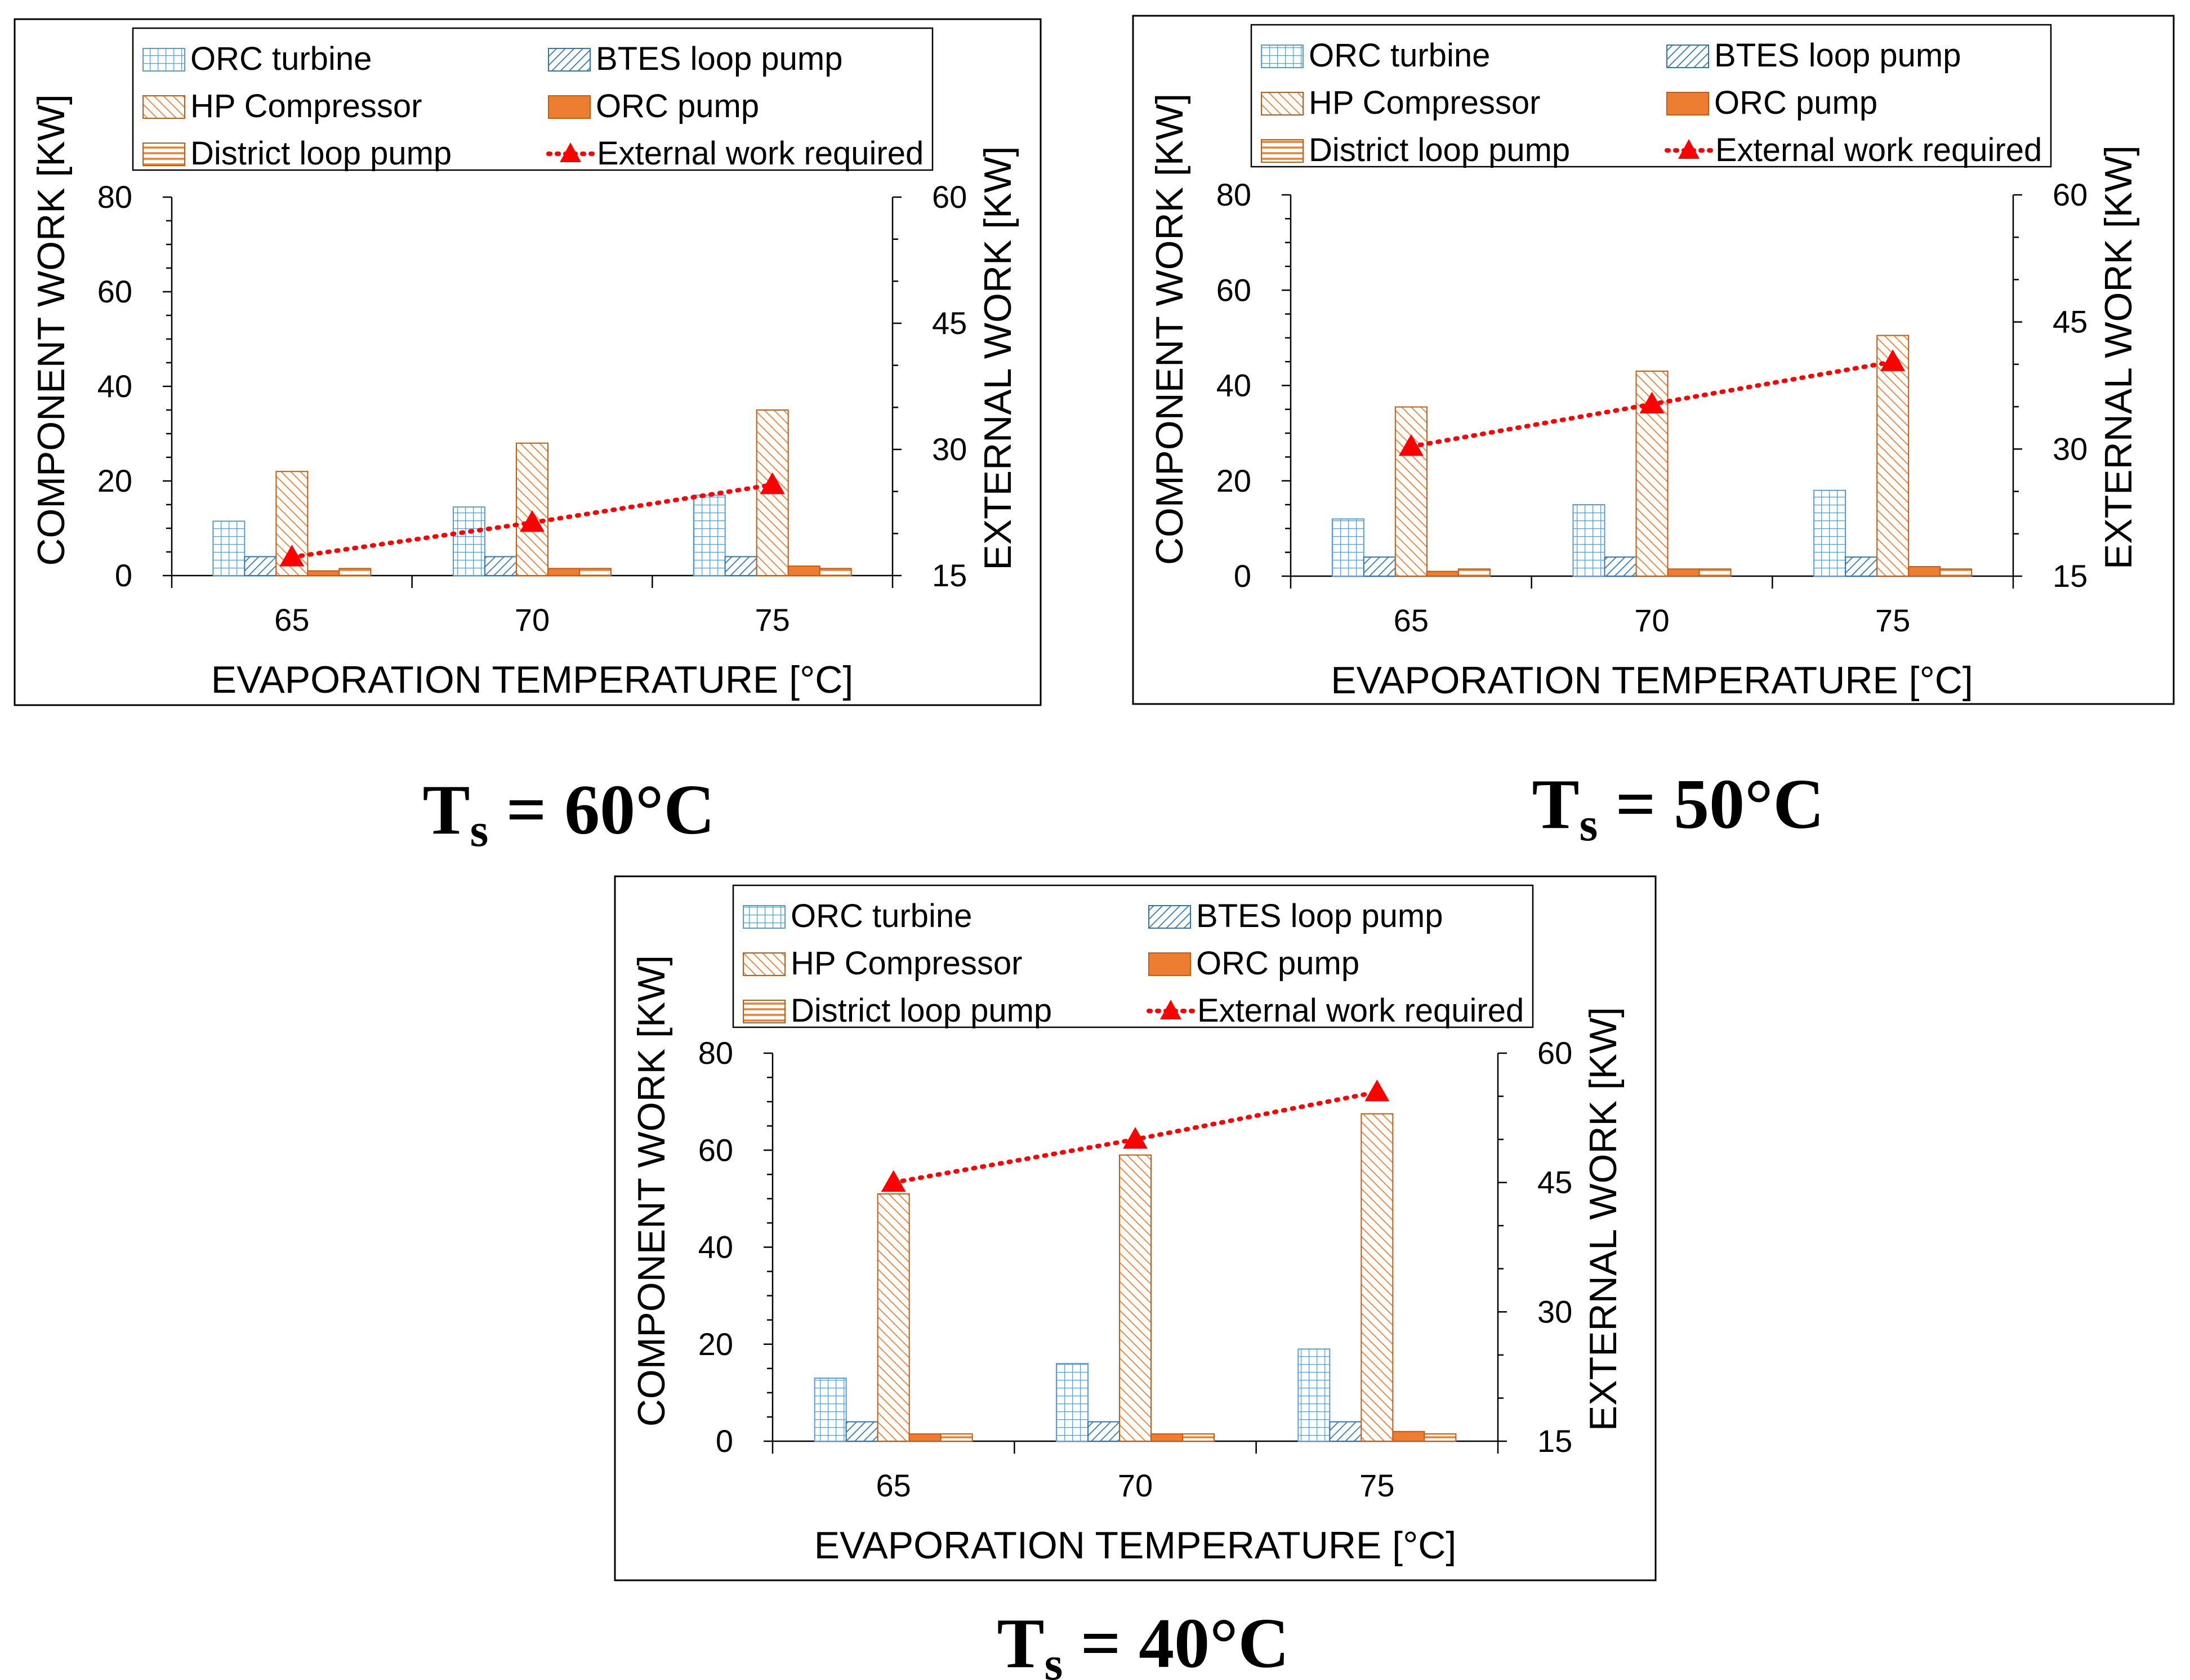 The width and height of the screenshot is (2190, 1680). What do you see at coordinates (532, 620) in the screenshot?
I see `x-tick-label: 70` at bounding box center [532, 620].